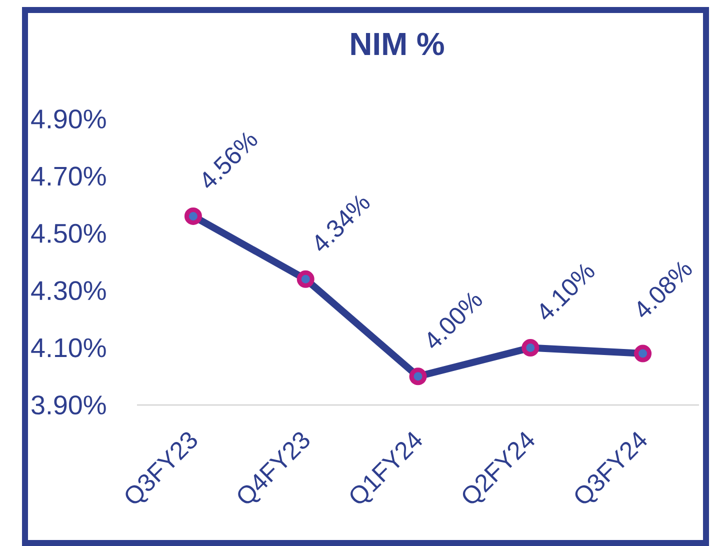 The height and width of the screenshot is (546, 711). What do you see at coordinates (68, 119) in the screenshot?
I see `y-tick-label: 4.90%` at bounding box center [68, 119].